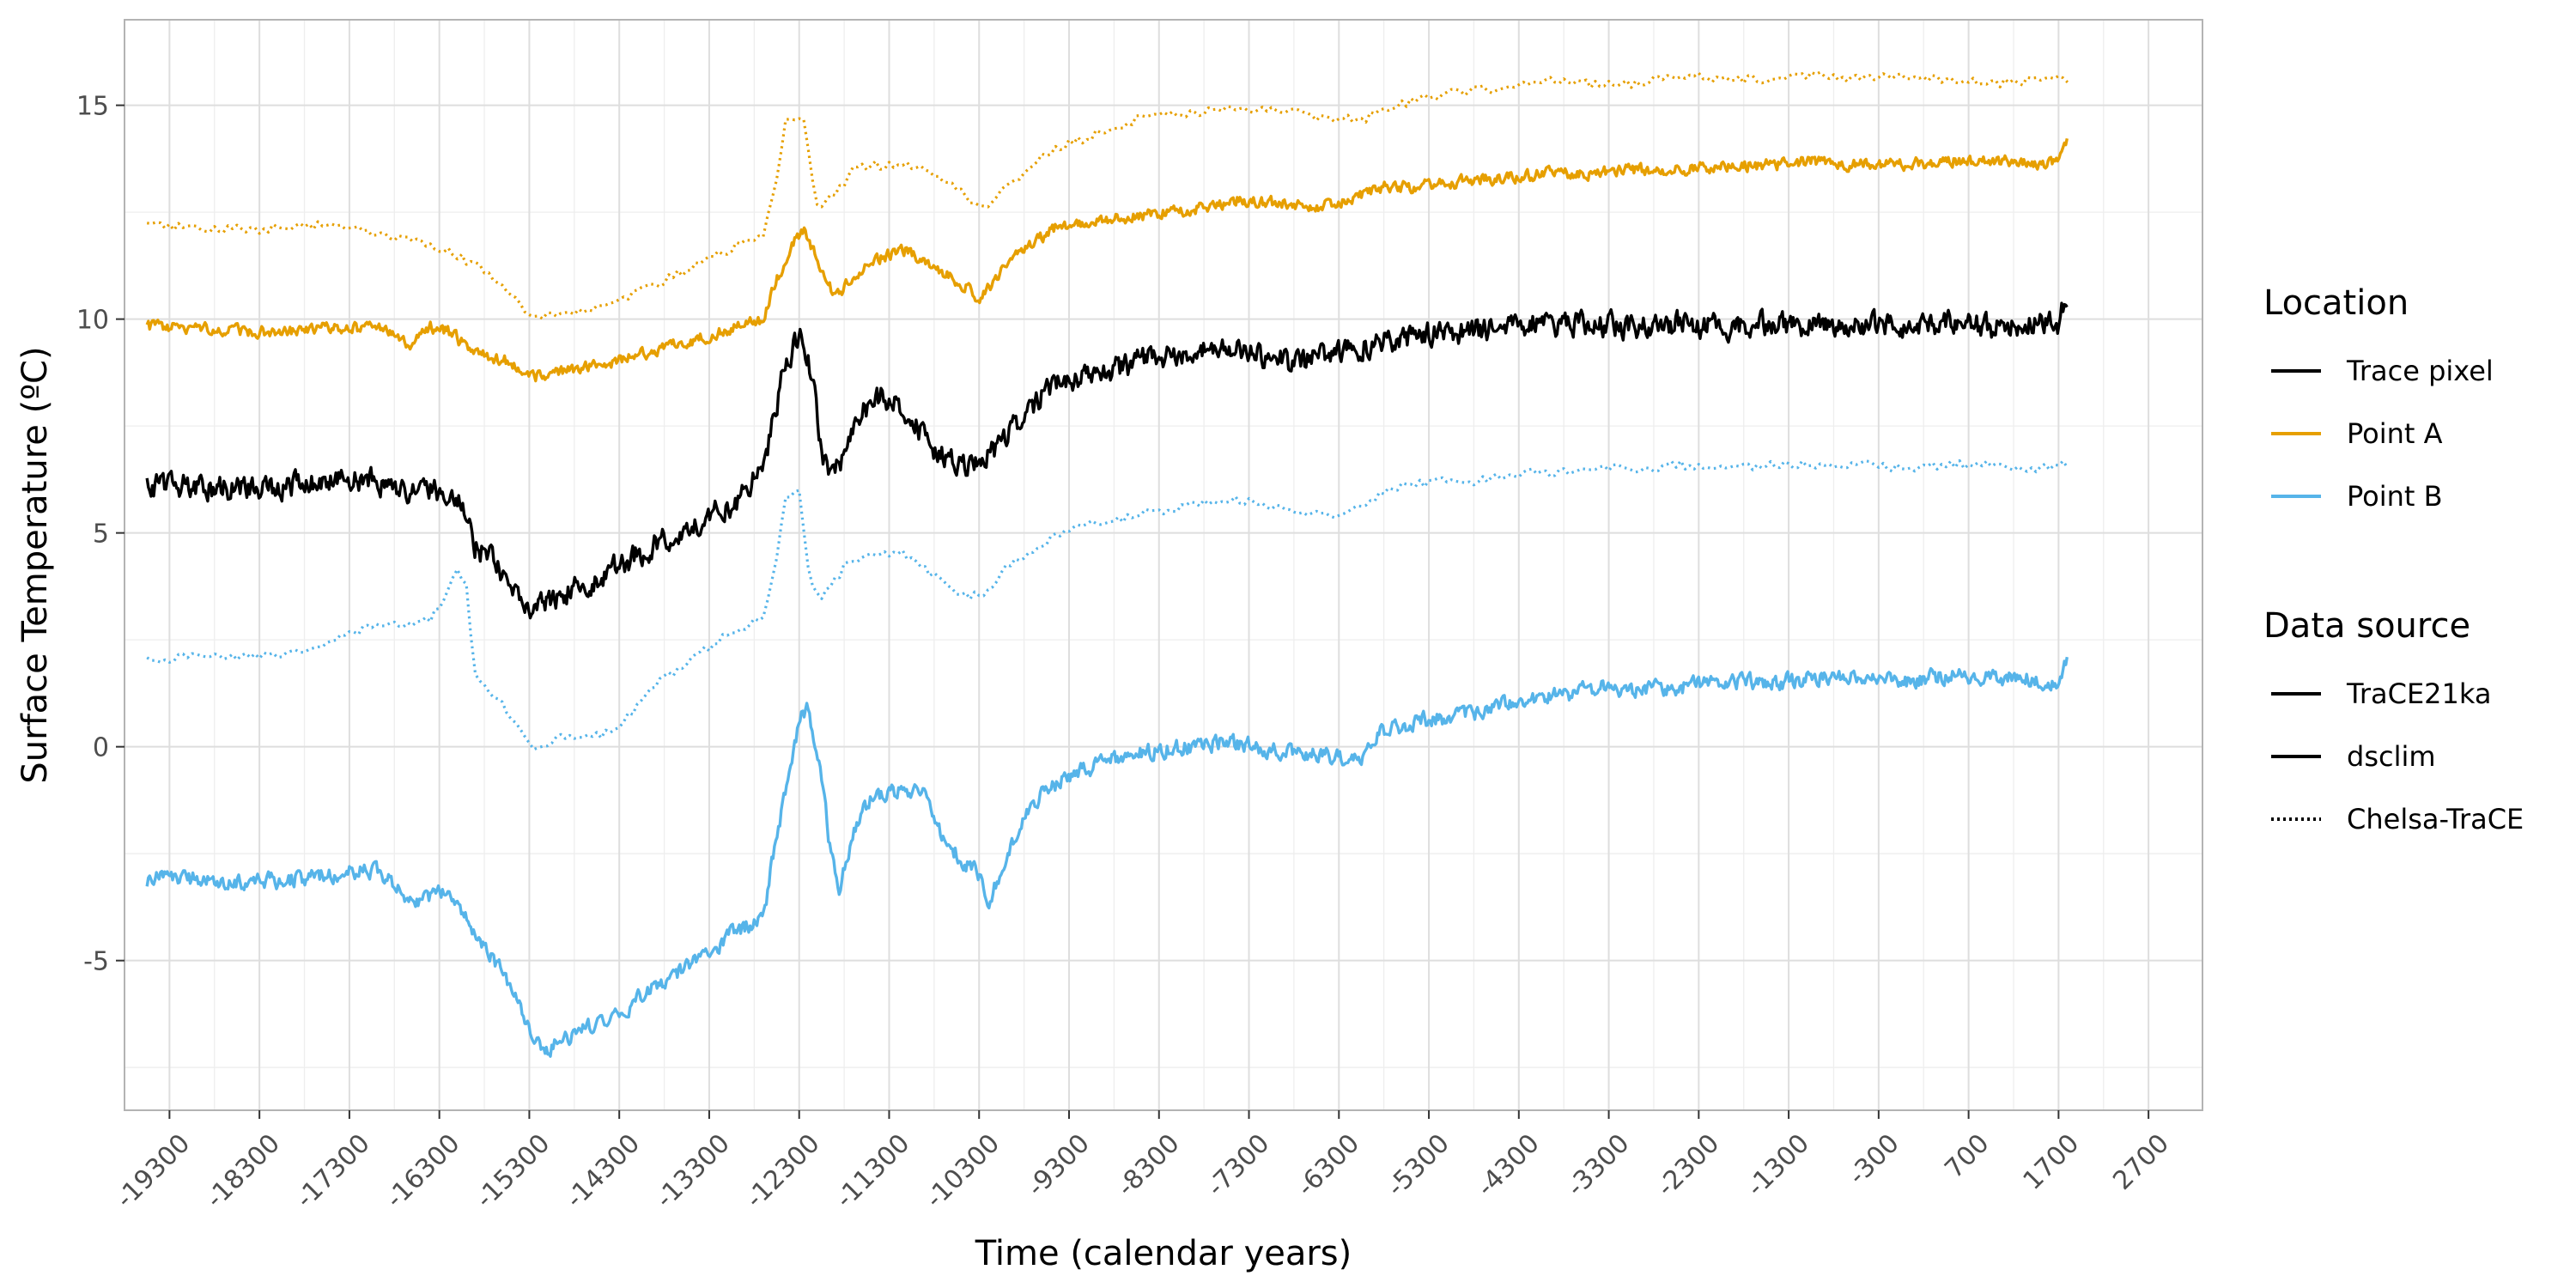  Describe the element at coordinates (1107, 260) in the screenshot. I see `point-a-trace21ka-line` at that location.